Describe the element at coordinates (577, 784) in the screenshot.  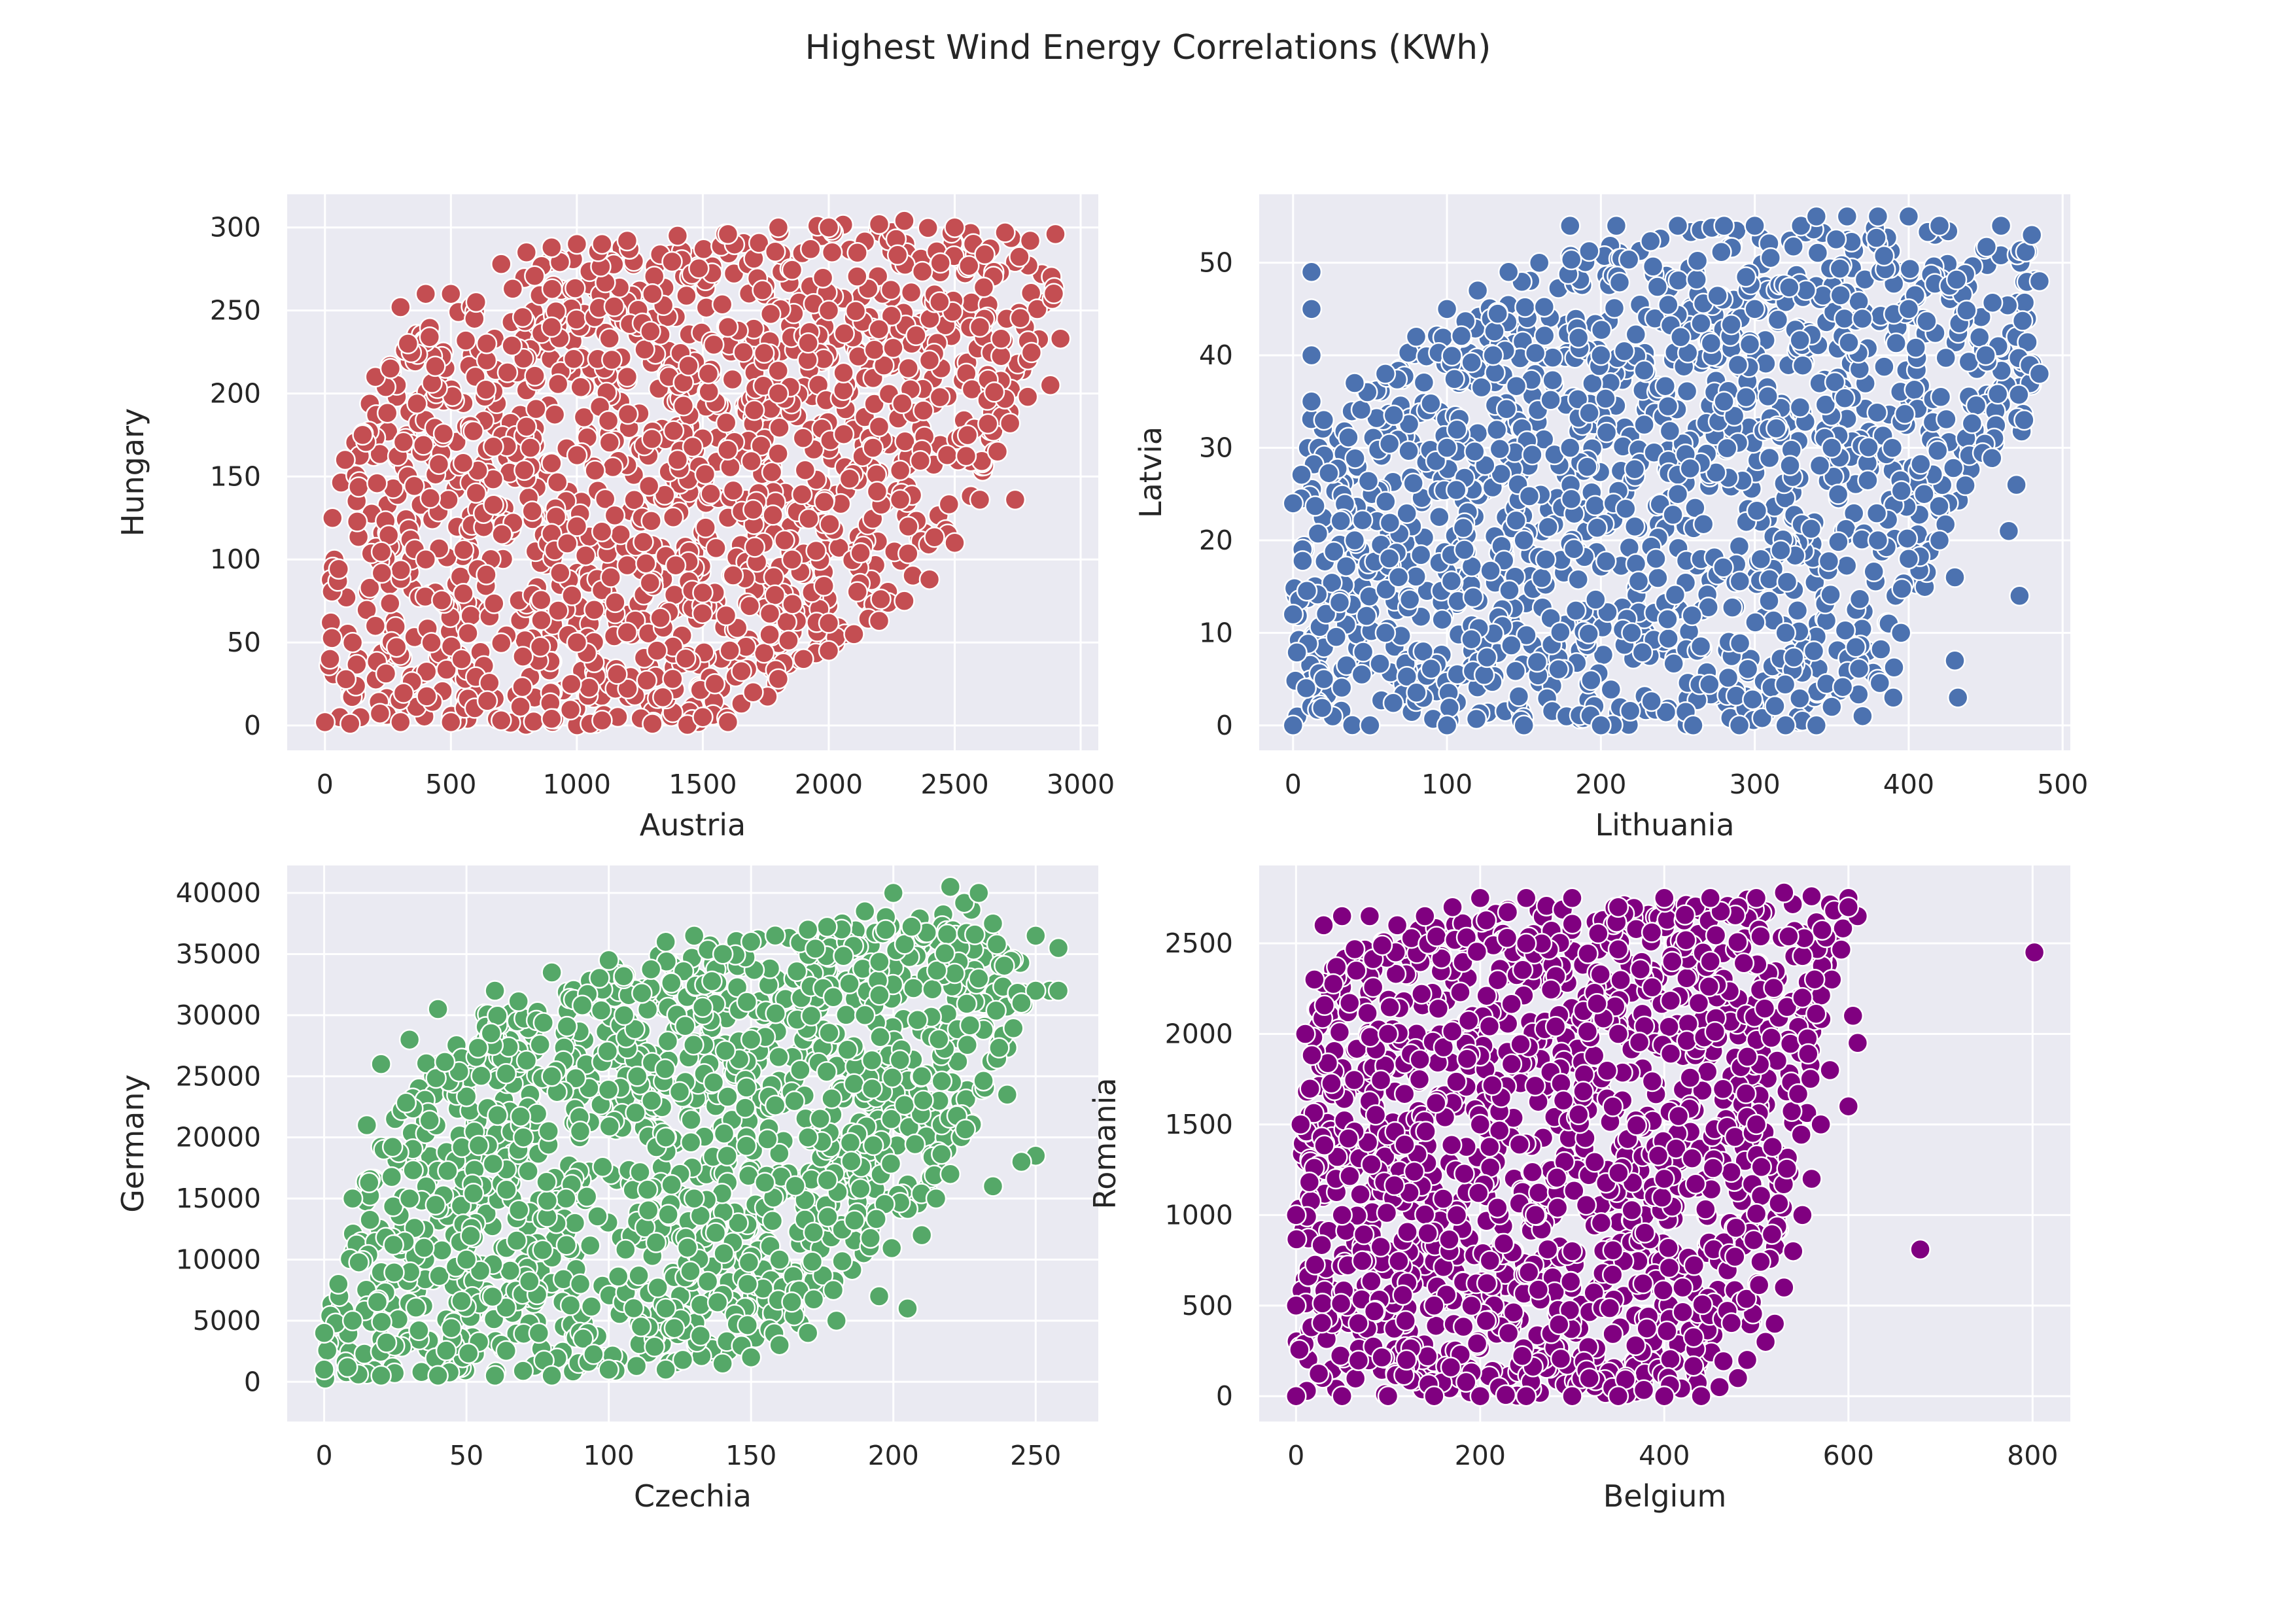
I see `x-tick-label: 1000` at that location.